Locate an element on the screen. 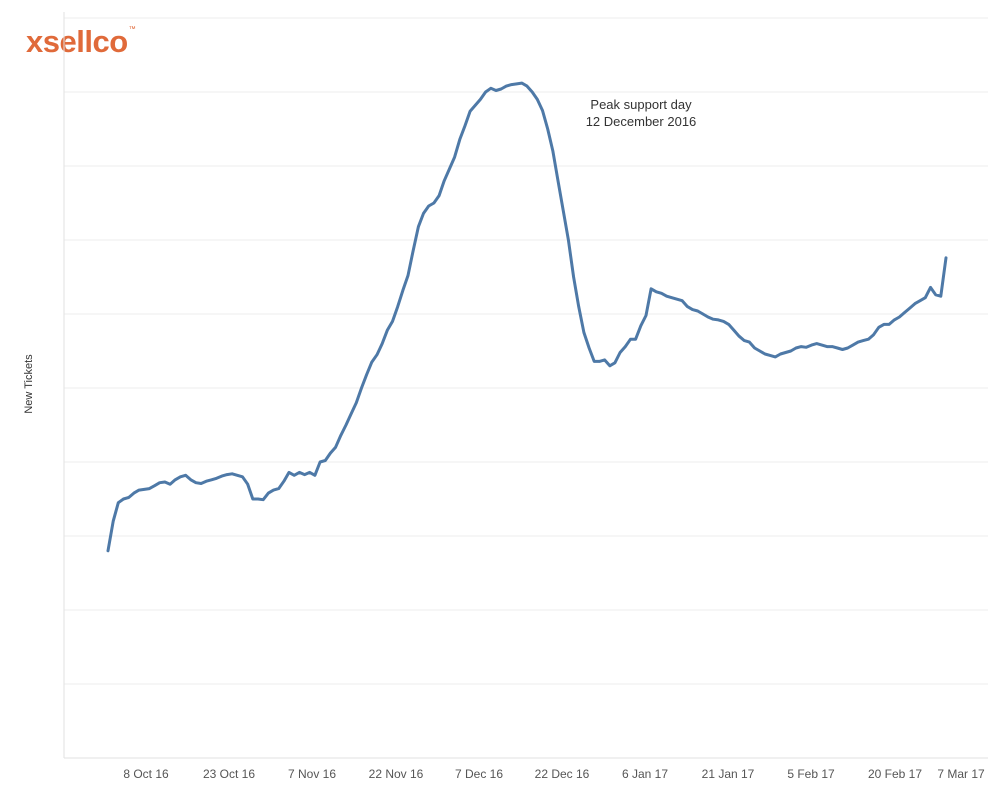  x-tick-label: 6 Jan 17 is located at coordinates (645, 774).